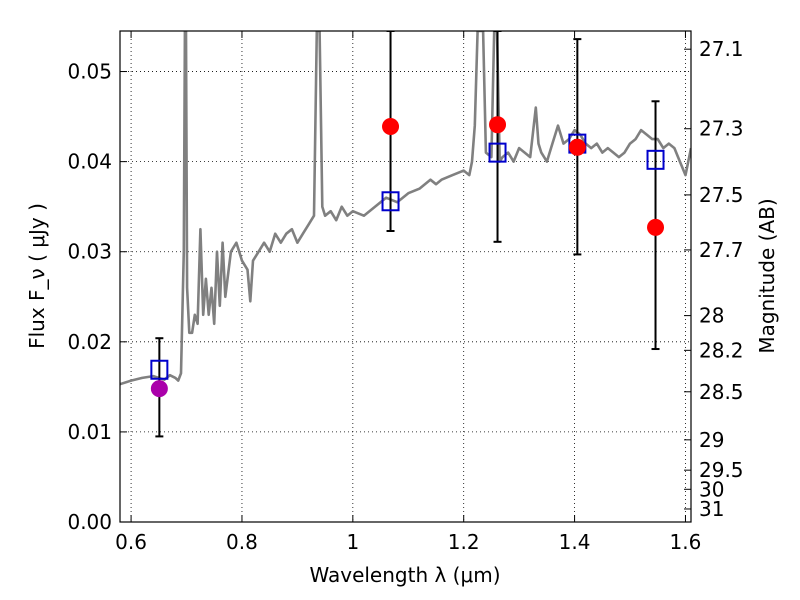 This screenshot has width=800, height=600. Describe the element at coordinates (131, 542) in the screenshot. I see `x-tick-label: 0.6` at that location.